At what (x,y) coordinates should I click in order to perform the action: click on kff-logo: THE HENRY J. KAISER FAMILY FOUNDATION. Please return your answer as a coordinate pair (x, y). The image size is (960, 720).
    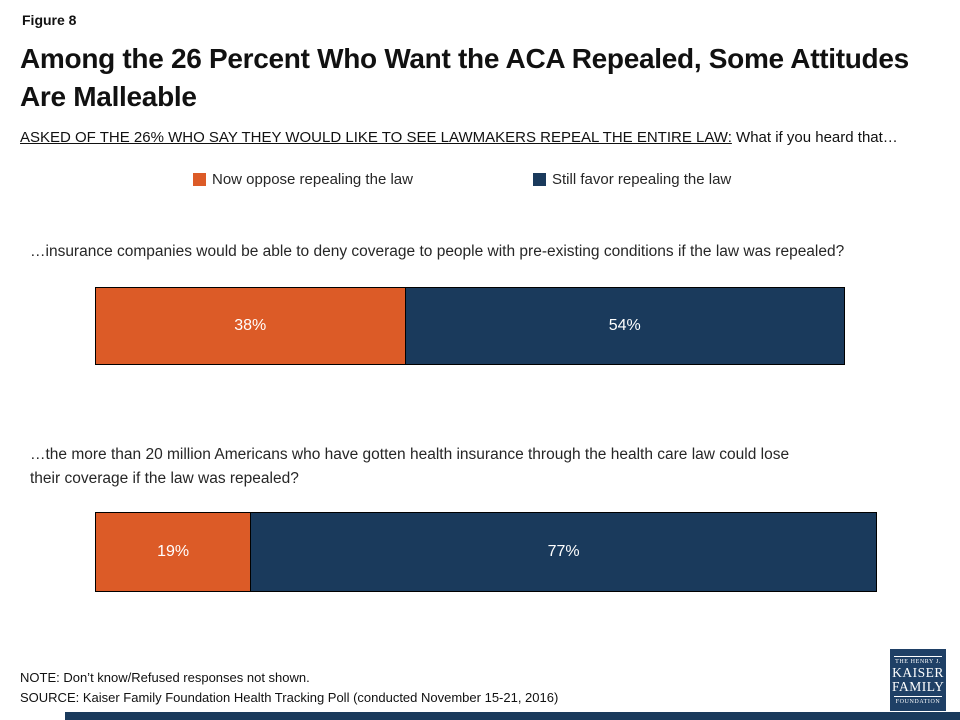
    Looking at the image, I should click on (918, 680).